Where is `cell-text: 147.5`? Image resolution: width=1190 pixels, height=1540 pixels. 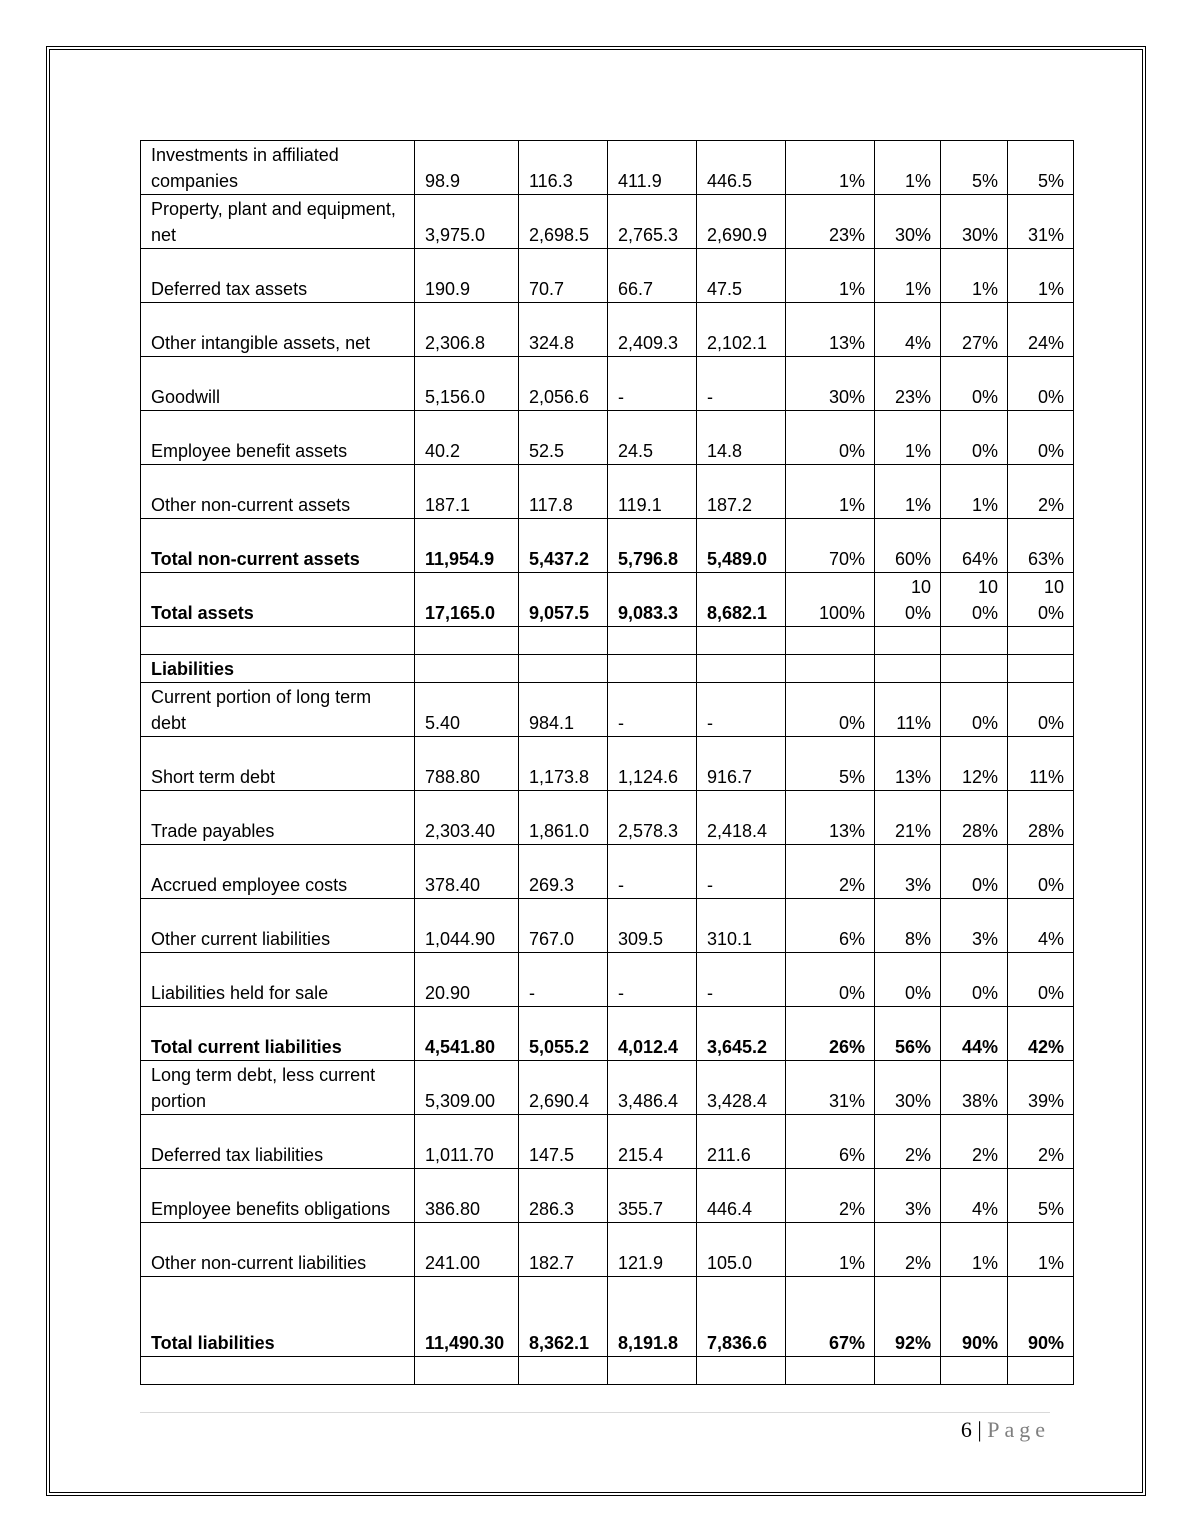 cell-text: 147.5 is located at coordinates (552, 1155).